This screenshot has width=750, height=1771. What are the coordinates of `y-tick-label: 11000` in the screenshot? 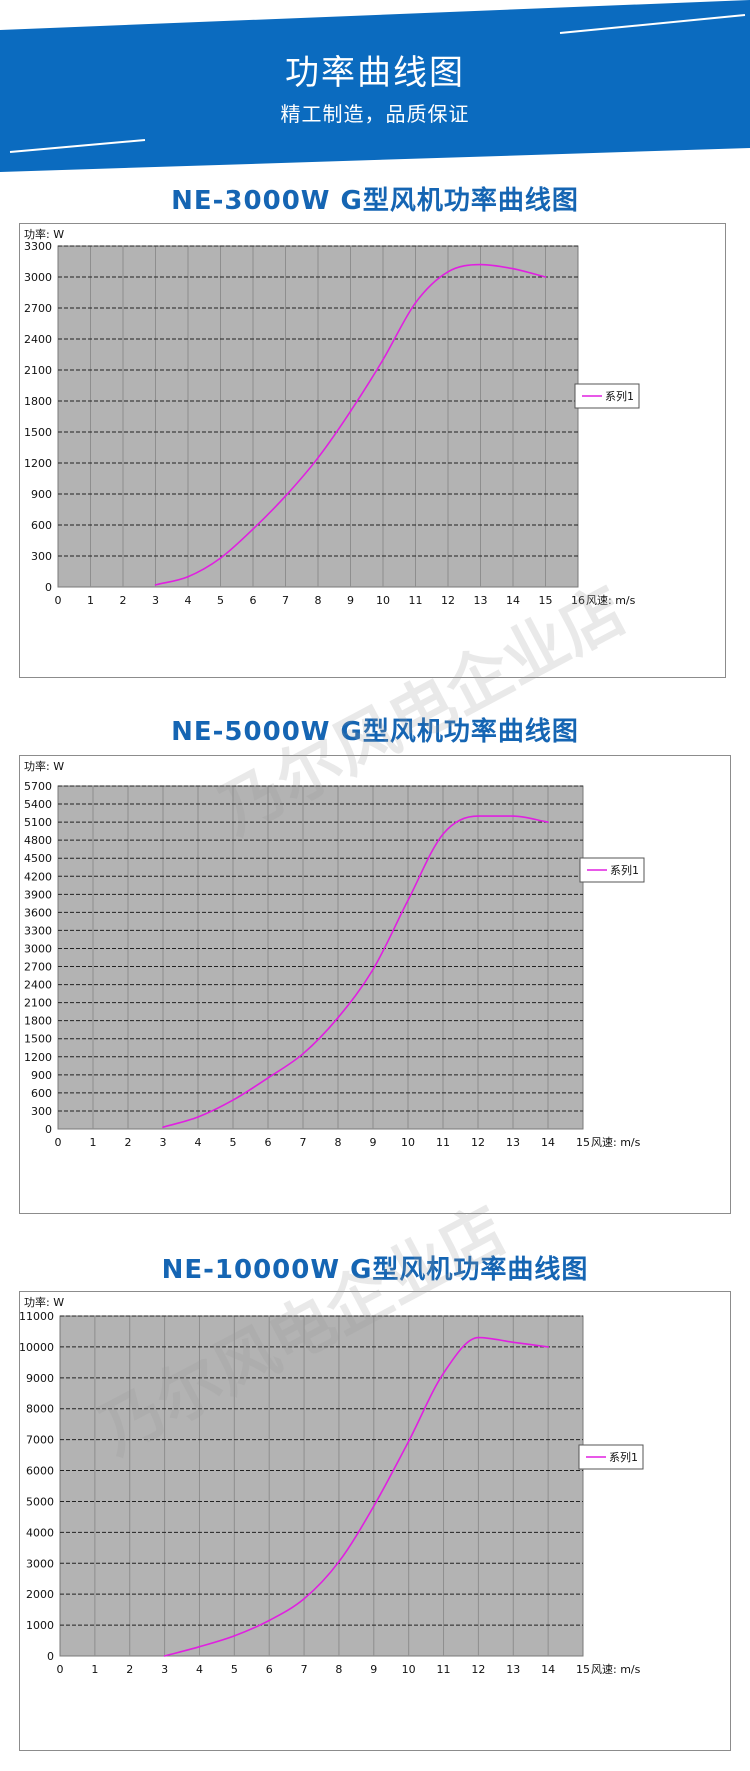 It's located at (37, 1316).